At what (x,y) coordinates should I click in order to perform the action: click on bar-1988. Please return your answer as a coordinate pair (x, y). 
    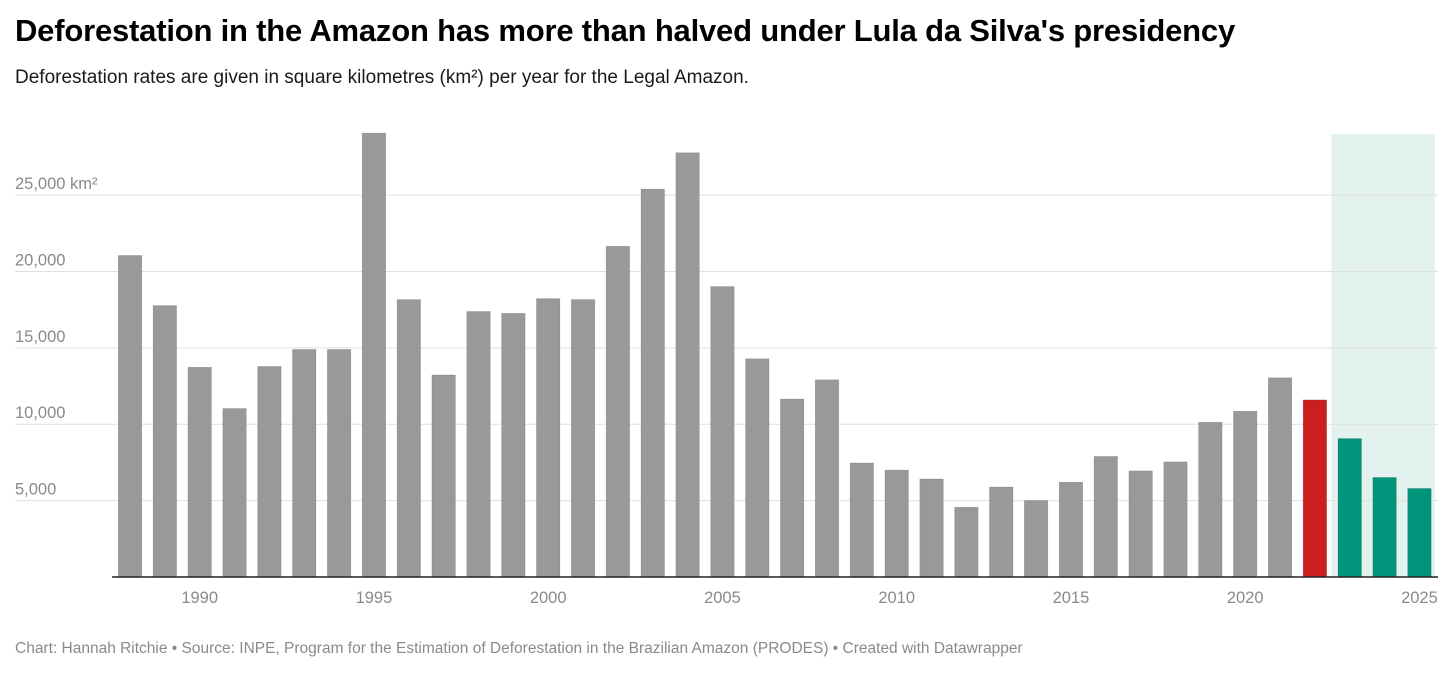
    Looking at the image, I should click on (130, 416).